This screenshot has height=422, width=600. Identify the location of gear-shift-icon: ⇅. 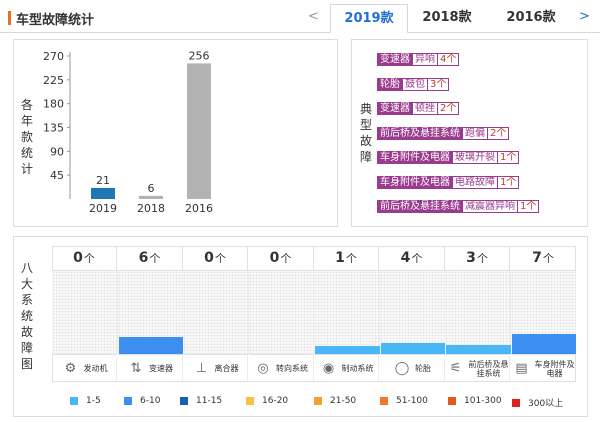
(136, 368).